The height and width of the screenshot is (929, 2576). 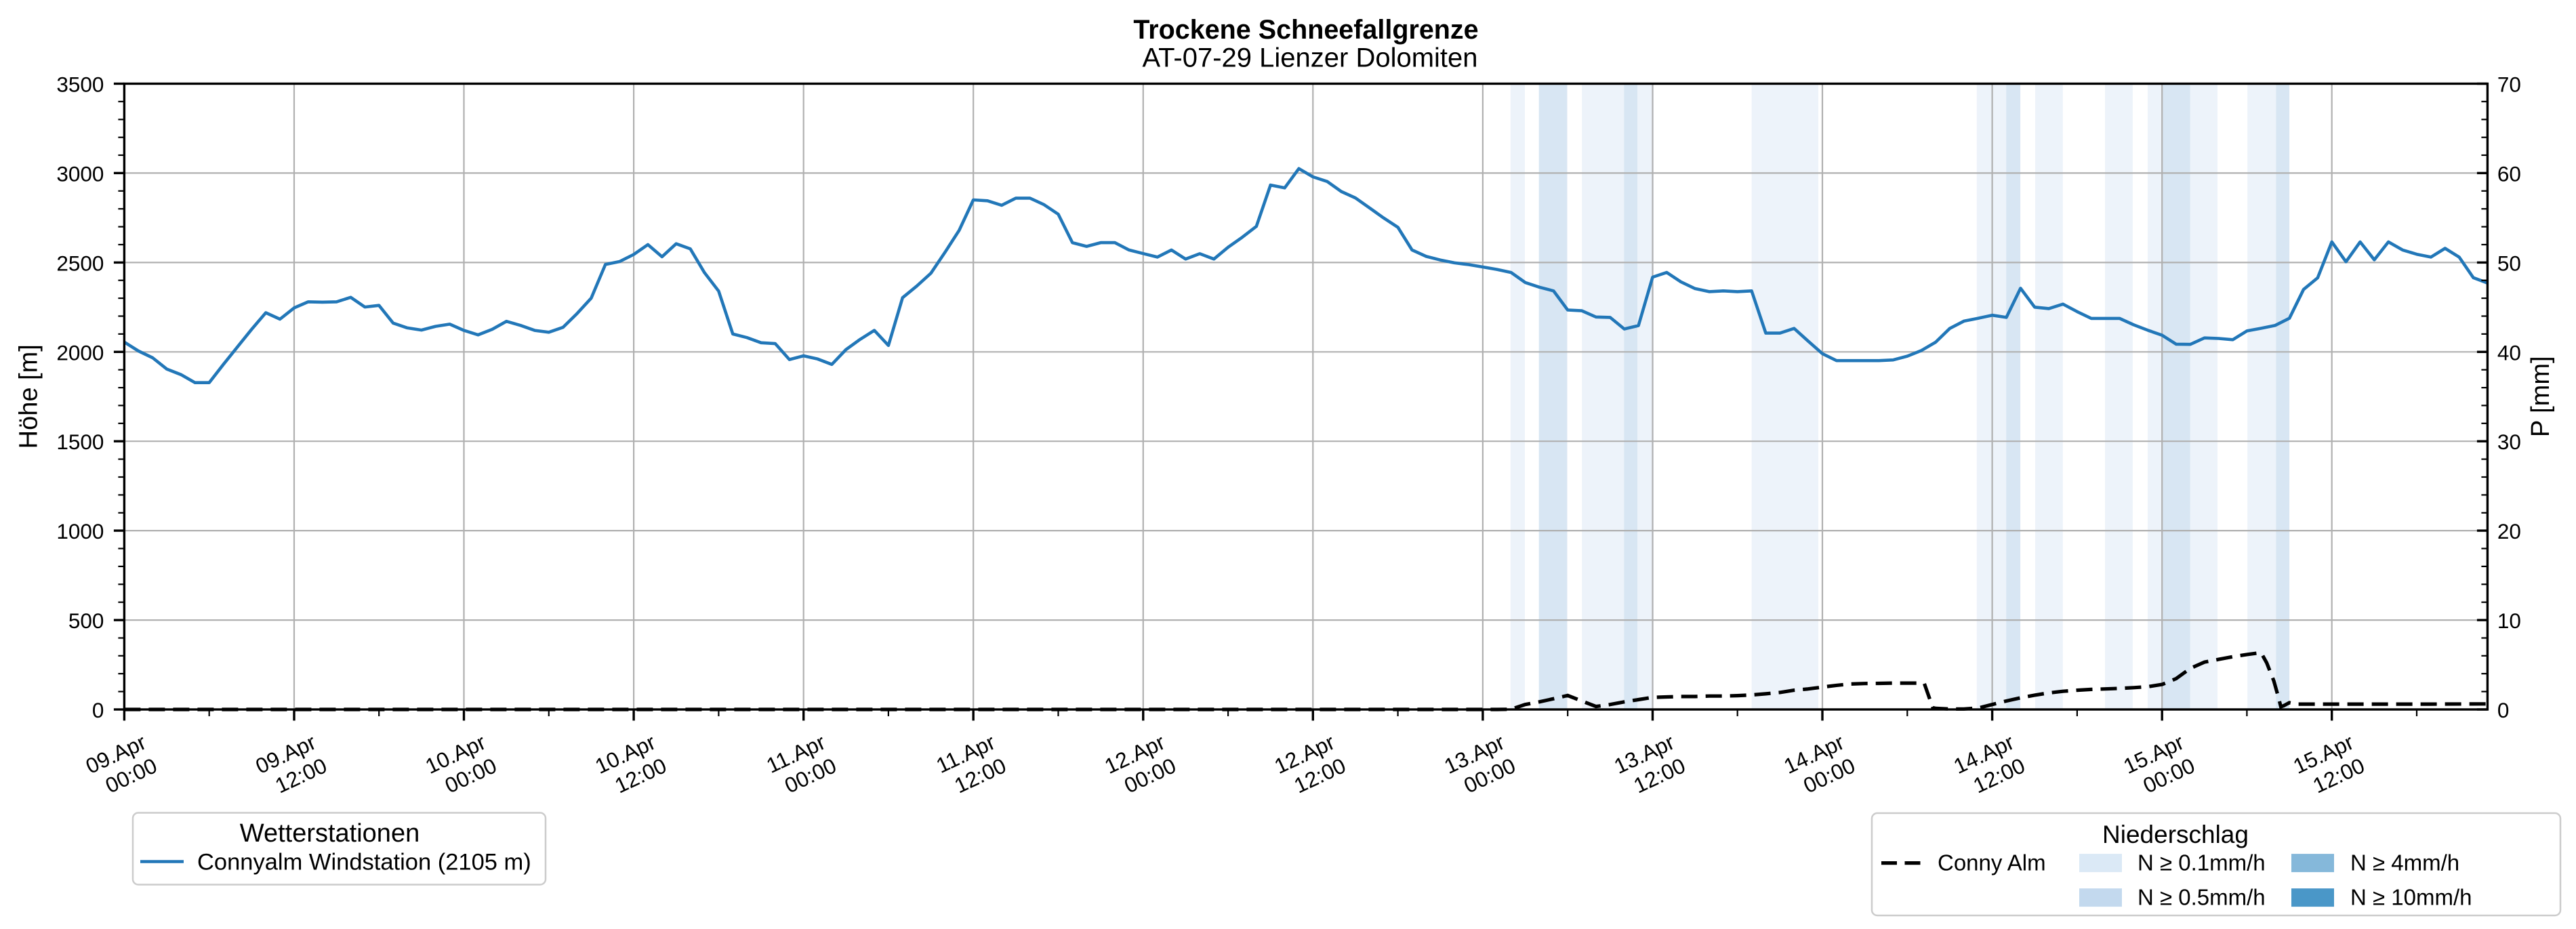 I want to click on svg-text: N ≥ 4mm/h, so click(x=2405, y=862).